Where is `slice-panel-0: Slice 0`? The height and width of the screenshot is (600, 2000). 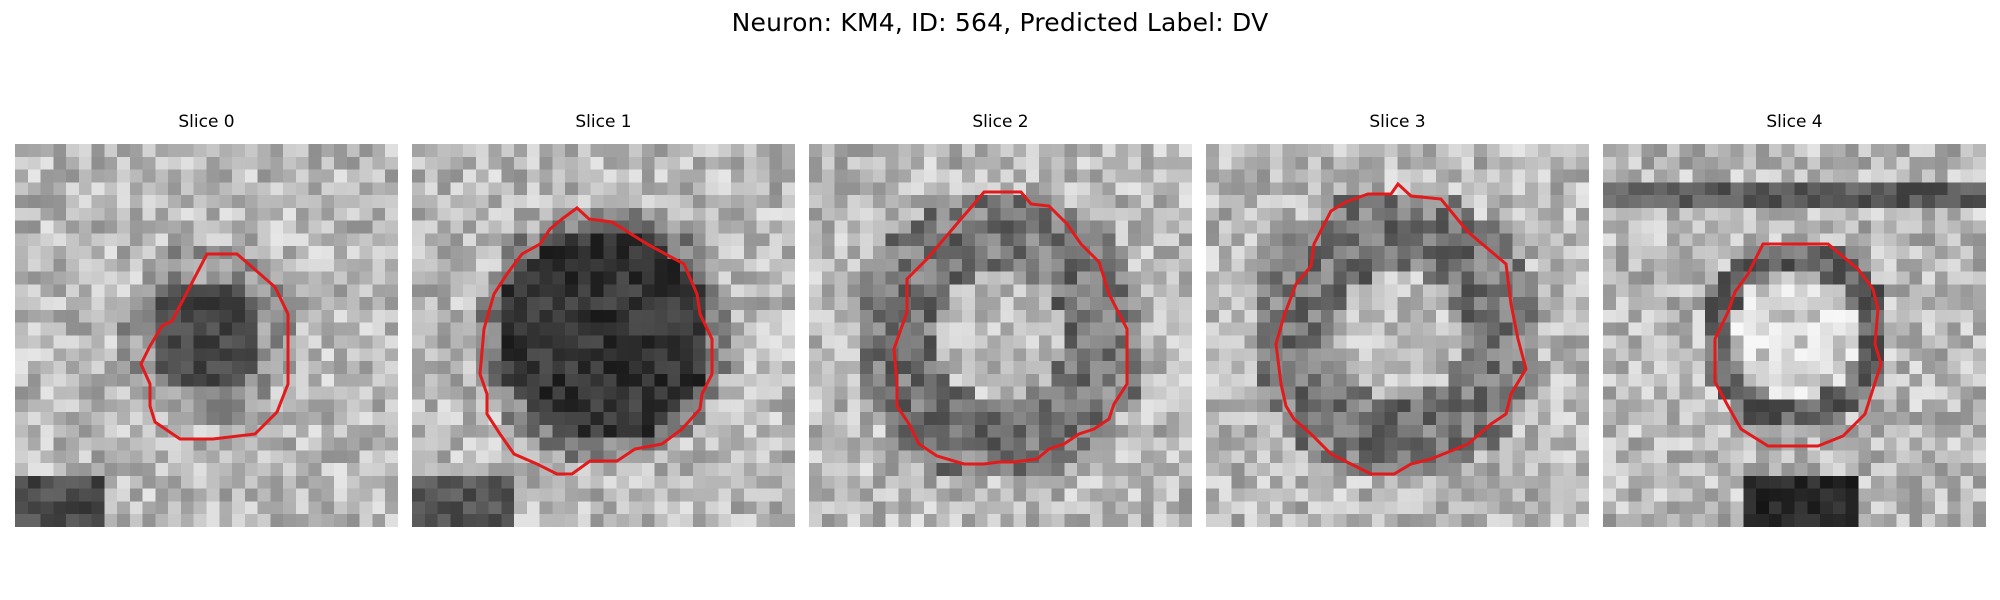 slice-panel-0: Slice 0 is located at coordinates (206, 318).